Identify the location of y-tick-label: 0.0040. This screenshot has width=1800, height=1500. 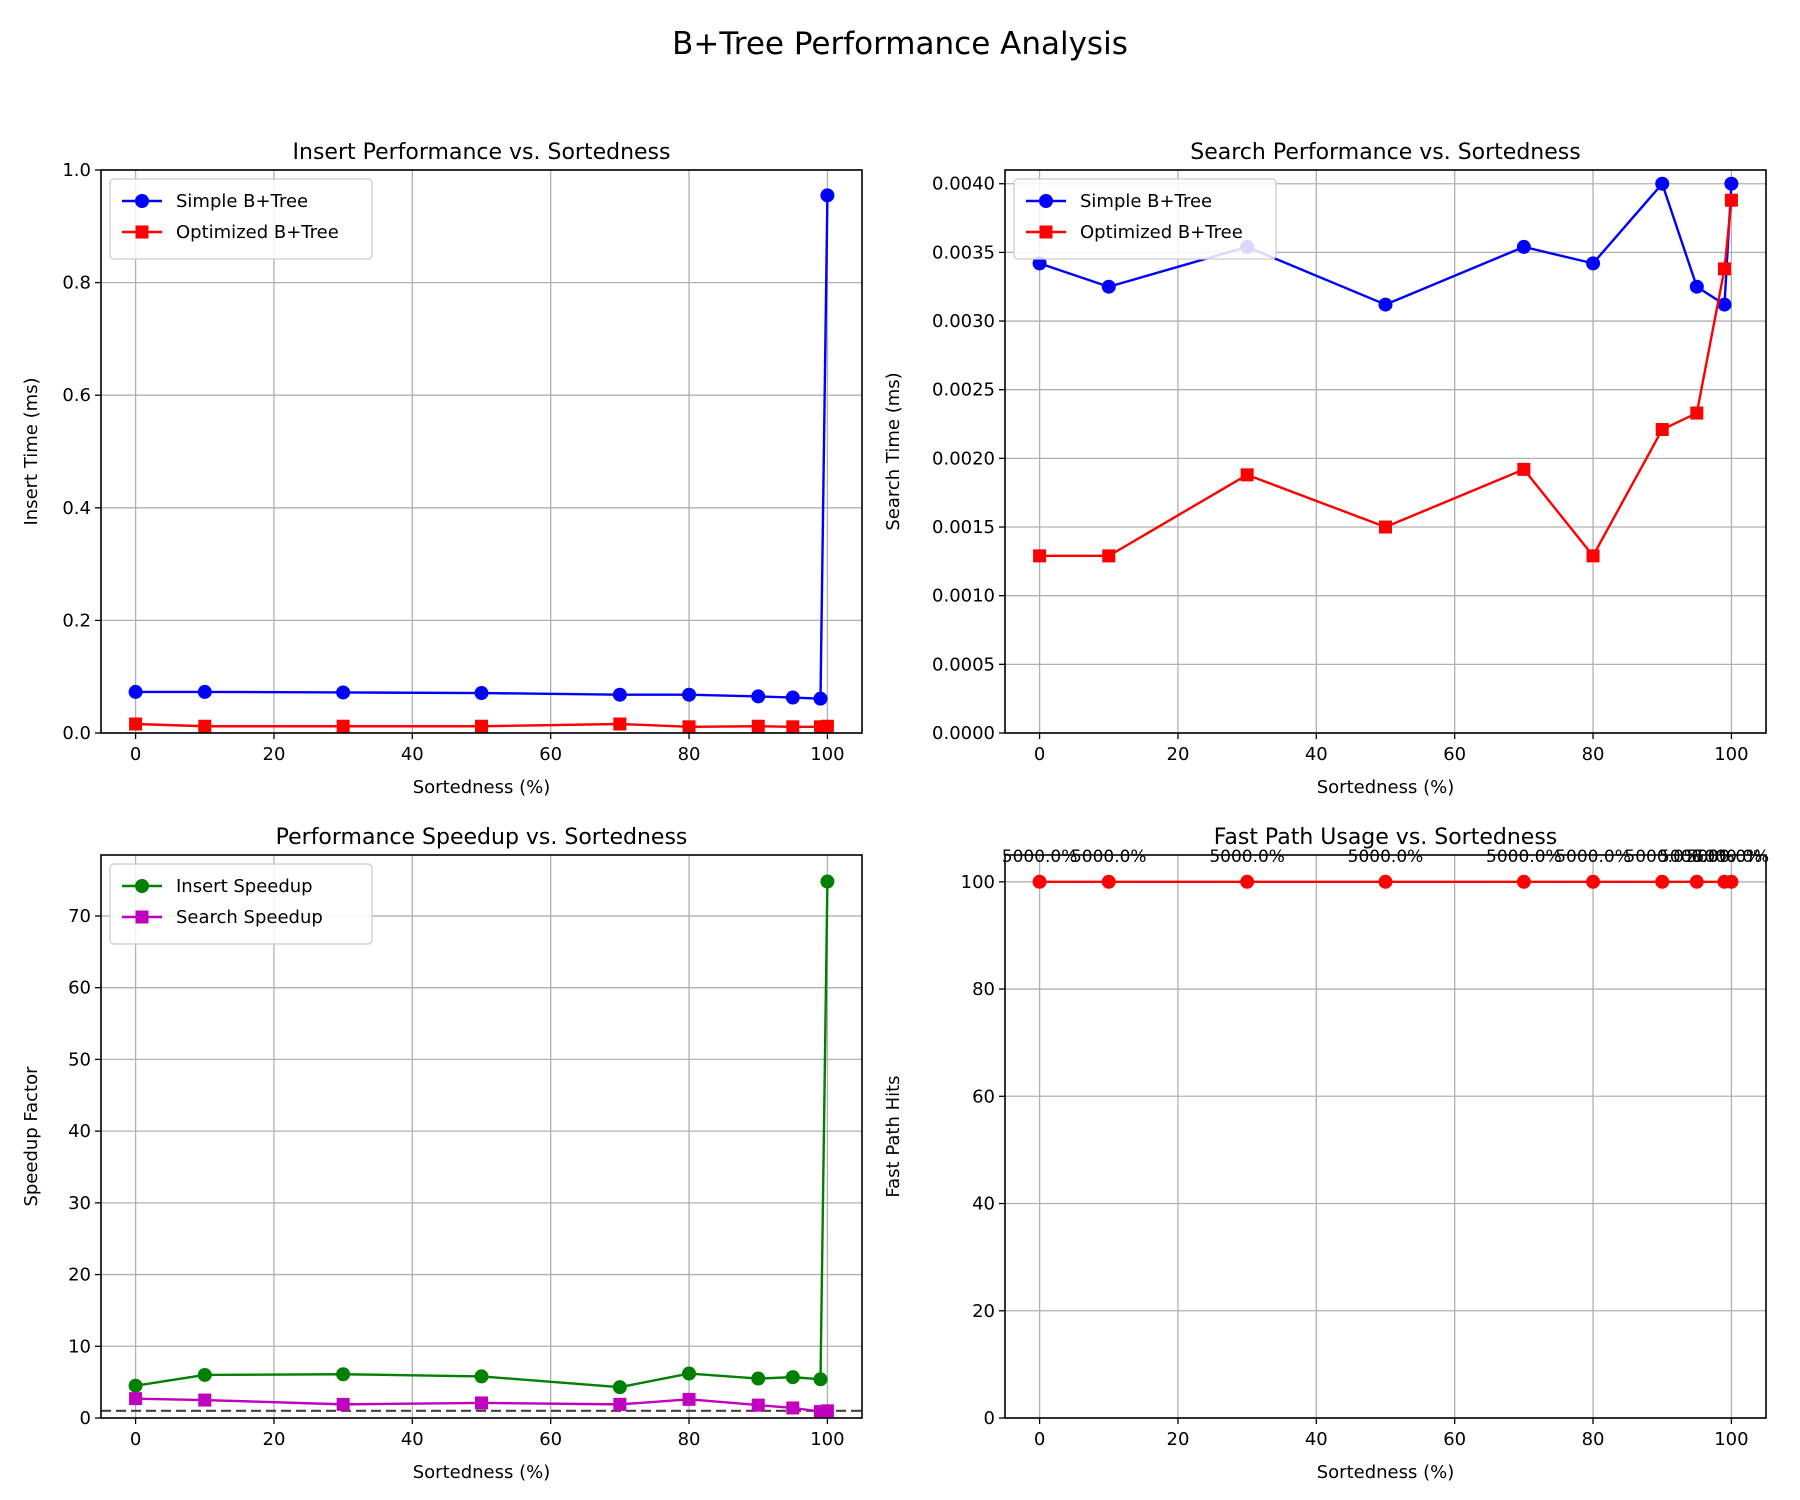
(963, 184).